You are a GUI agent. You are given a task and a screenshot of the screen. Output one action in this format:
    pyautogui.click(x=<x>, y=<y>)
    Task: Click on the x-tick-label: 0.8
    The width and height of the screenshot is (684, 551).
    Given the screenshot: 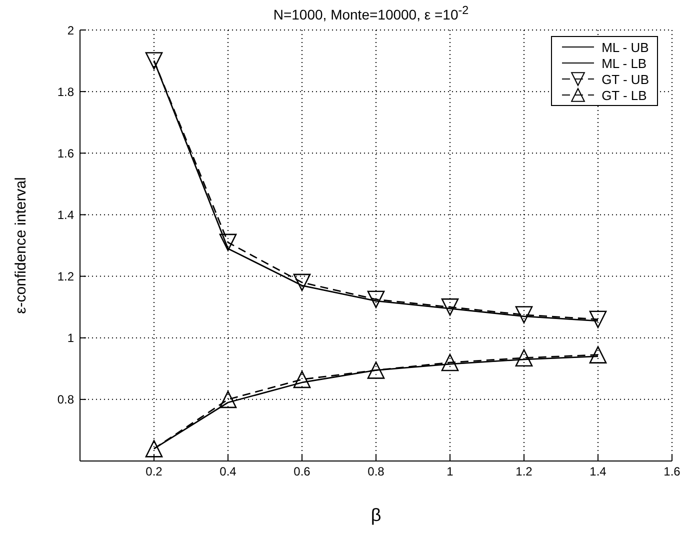 What is the action you would take?
    pyautogui.click(x=376, y=471)
    